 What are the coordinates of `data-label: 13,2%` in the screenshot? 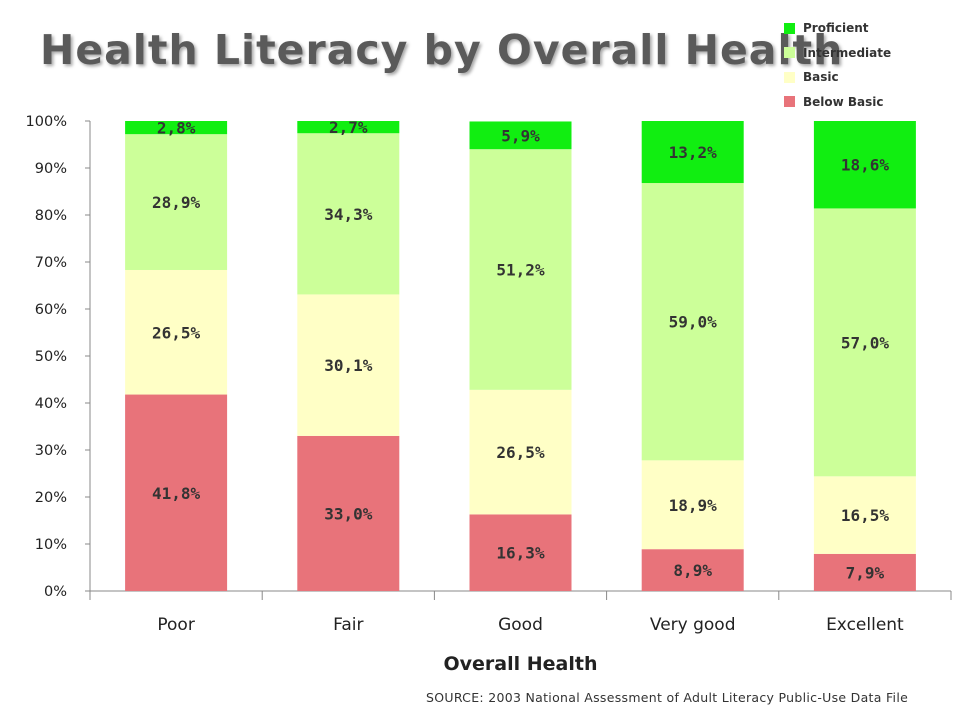 It's located at (693, 152).